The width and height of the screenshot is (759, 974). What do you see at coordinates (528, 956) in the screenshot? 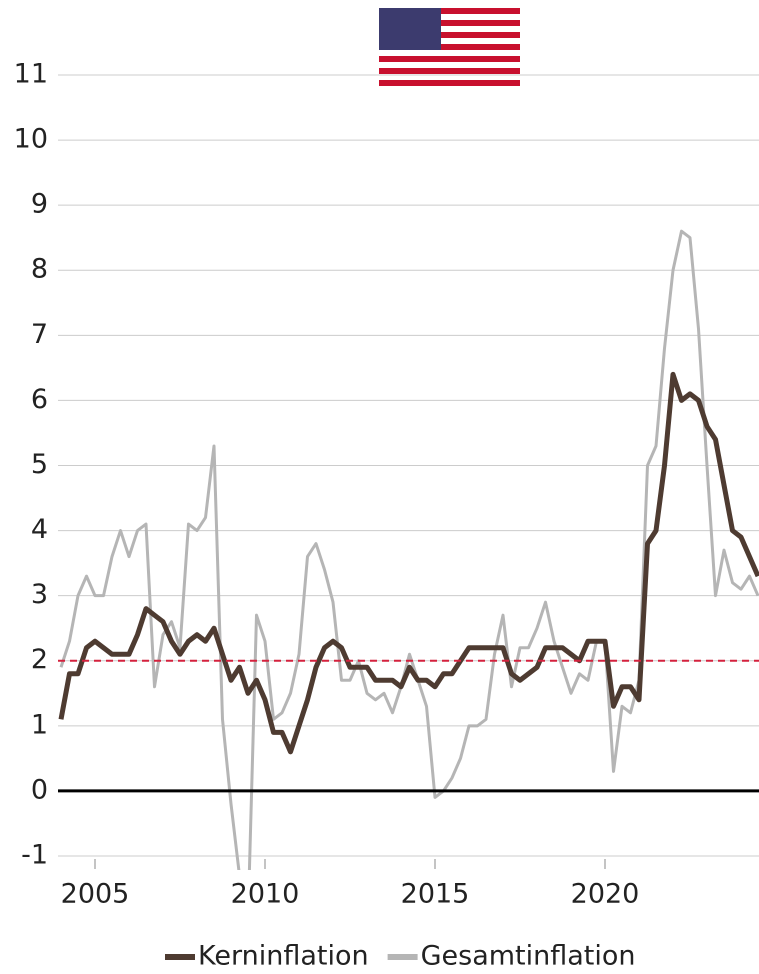
I see `legend-label: Gesamtinflation` at bounding box center [528, 956].